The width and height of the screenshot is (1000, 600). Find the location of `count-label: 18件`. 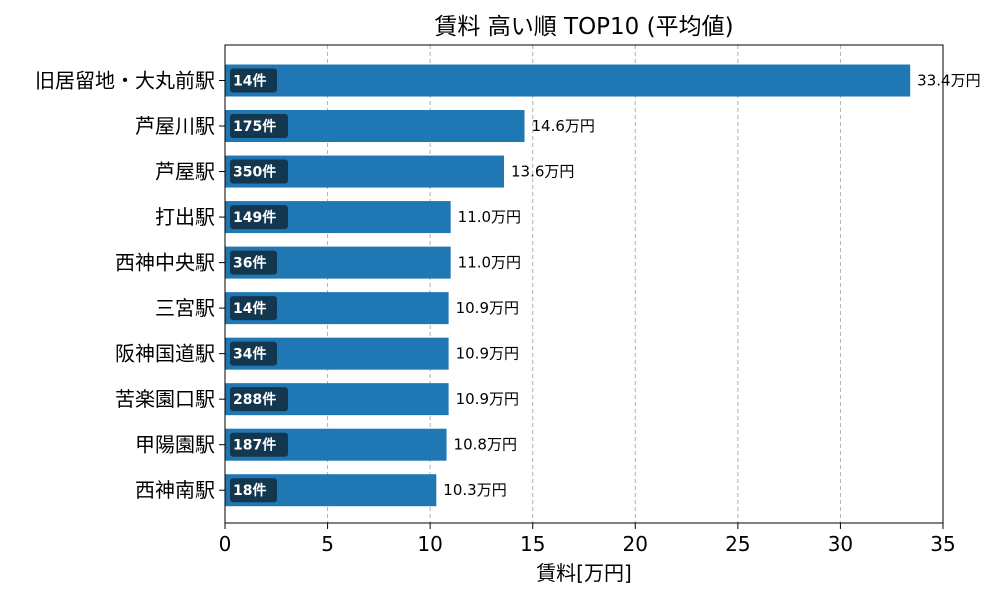

count-label: 18件 is located at coordinates (249, 490).